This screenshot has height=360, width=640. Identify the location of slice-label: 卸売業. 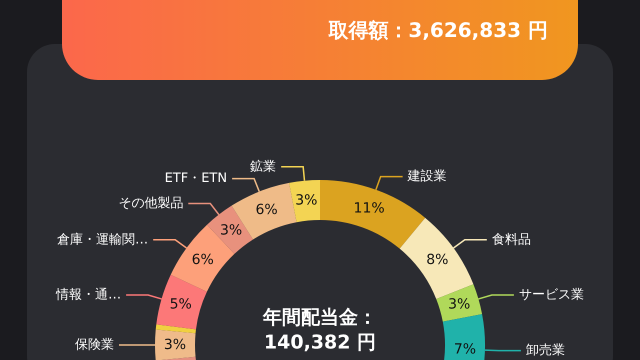
(545, 350).